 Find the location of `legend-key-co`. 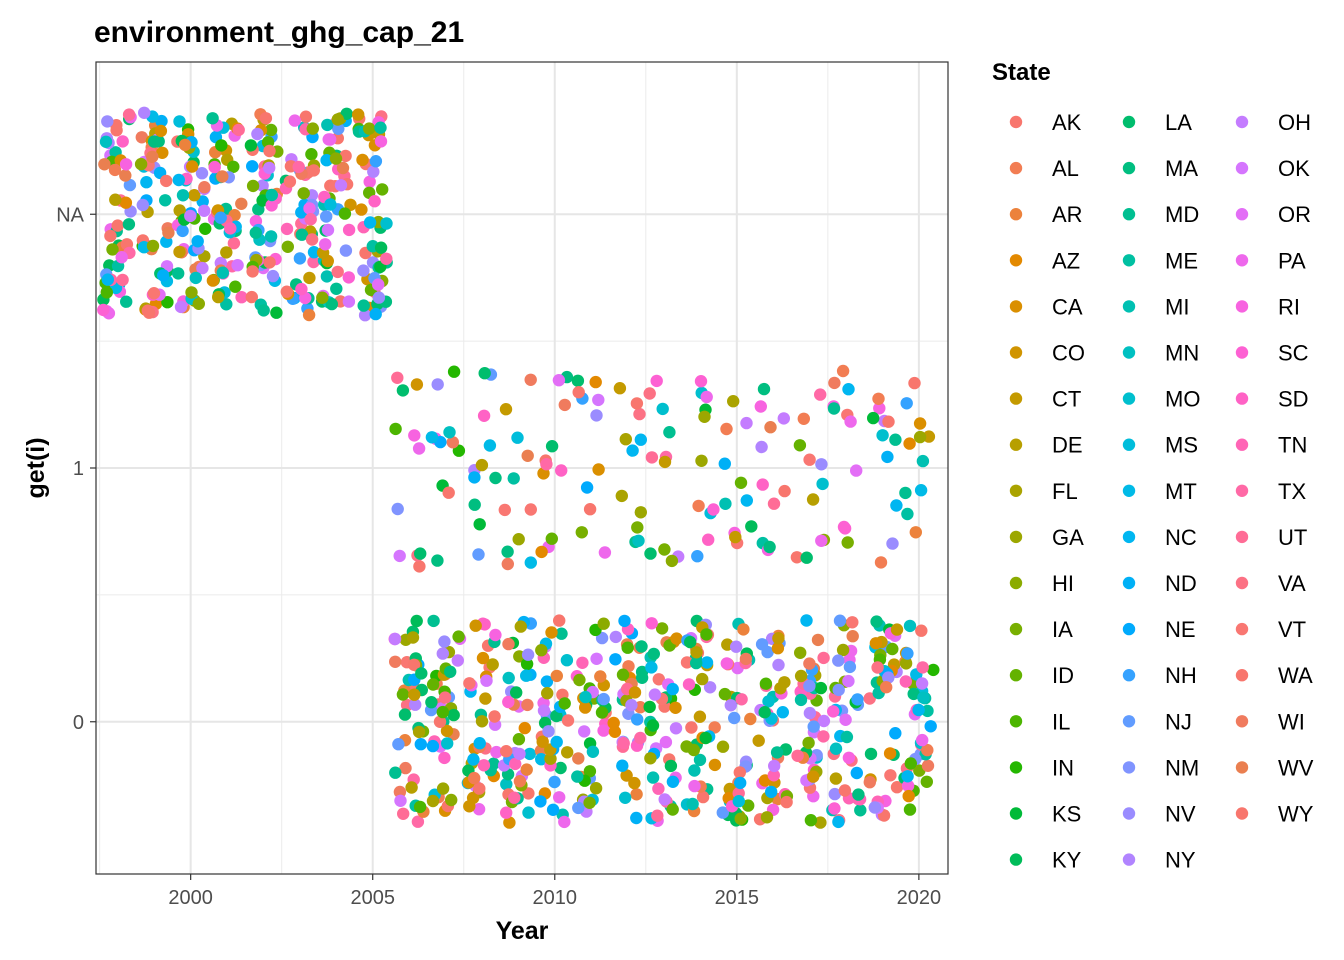

legend-key-co is located at coordinates (1016, 352).